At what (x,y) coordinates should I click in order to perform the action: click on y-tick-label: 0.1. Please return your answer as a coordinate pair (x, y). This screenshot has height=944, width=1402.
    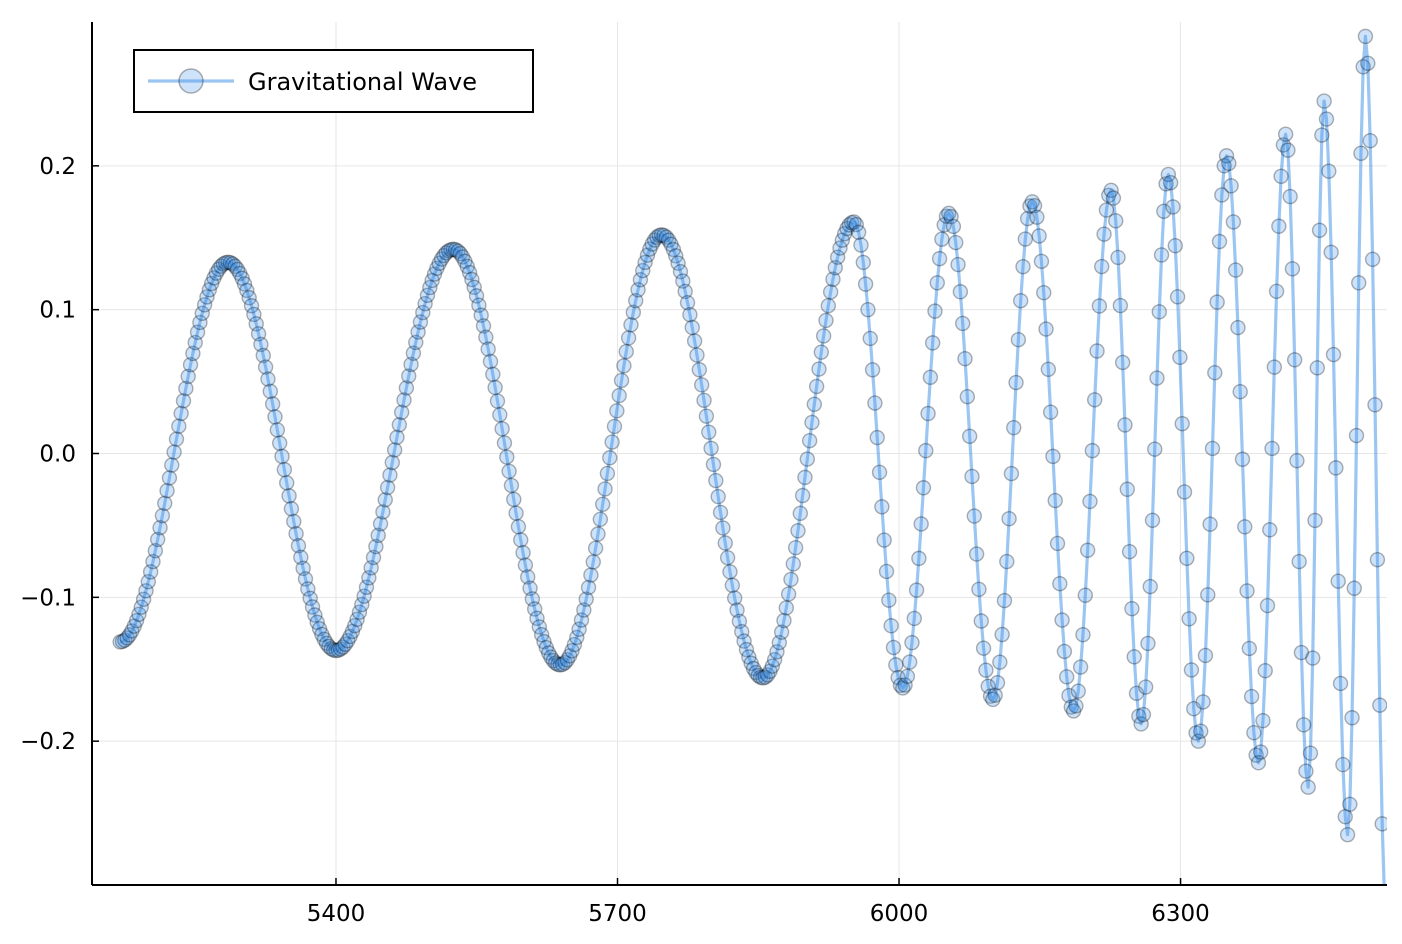
    Looking at the image, I should click on (57, 311).